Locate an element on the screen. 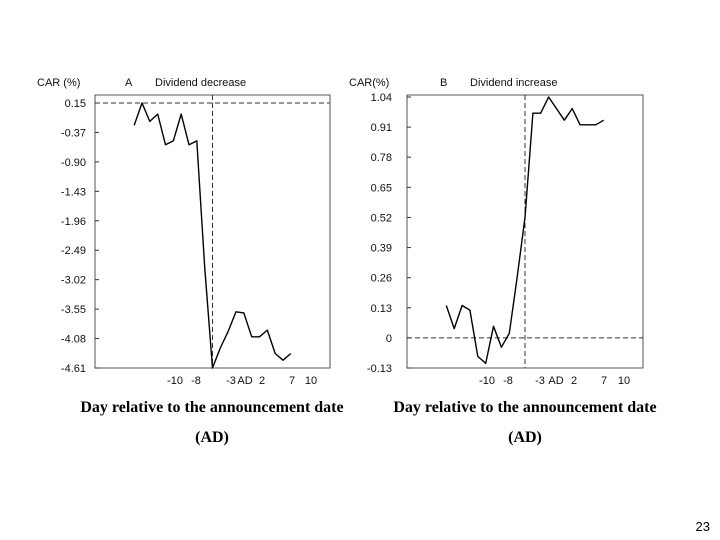 Image resolution: width=720 pixels, height=540 pixels. panel-b-car-series-line is located at coordinates (525, 230).